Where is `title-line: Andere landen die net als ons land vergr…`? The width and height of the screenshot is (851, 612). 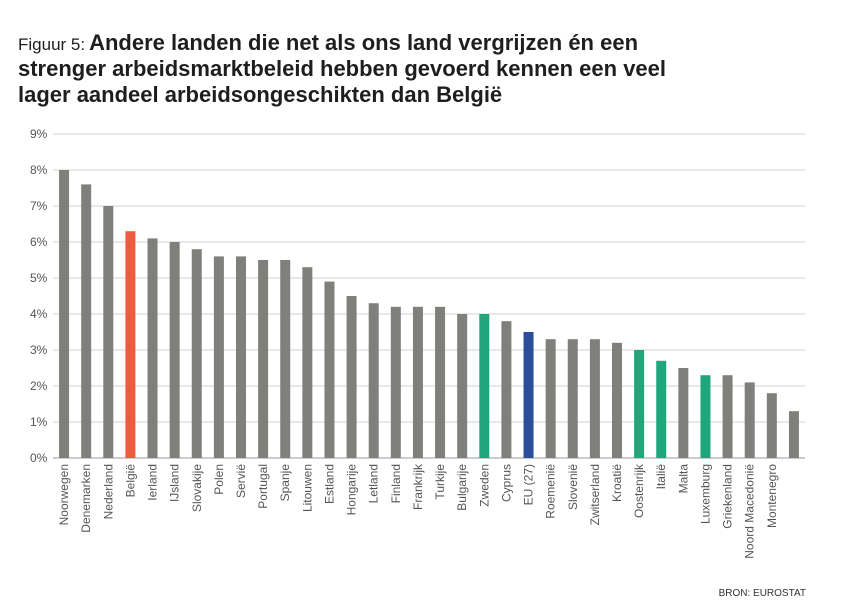
title-line: Andere landen die net als ons land vergr… is located at coordinates (363, 42).